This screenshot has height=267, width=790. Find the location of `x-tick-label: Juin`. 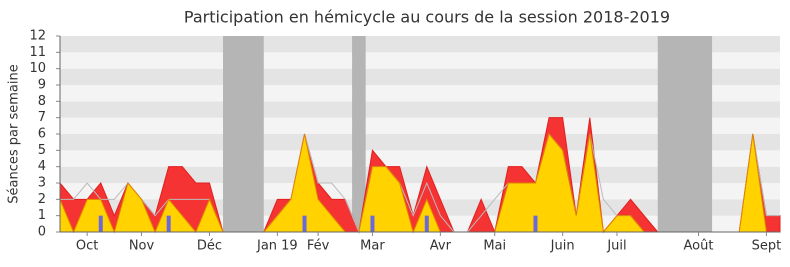

x-tick-label: Juin is located at coordinates (562, 246).